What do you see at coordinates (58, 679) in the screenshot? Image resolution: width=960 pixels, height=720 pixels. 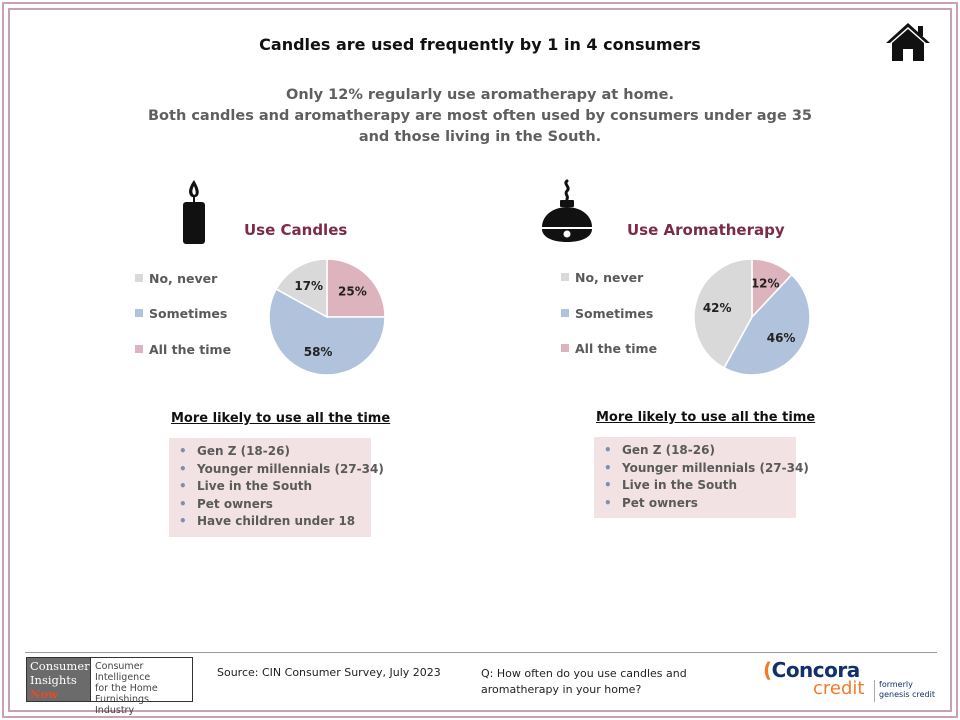 I see `cin-logo-wordmark: Consumer Insights Now` at bounding box center [58, 679].